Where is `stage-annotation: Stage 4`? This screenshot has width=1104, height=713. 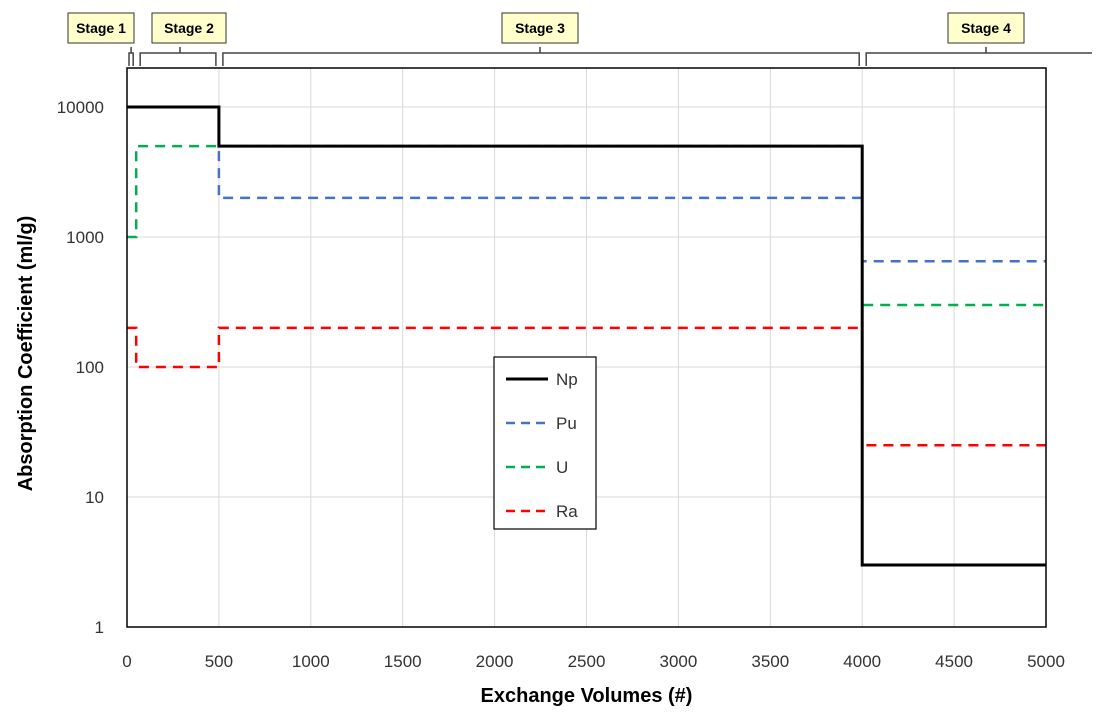
stage-annotation: Stage 4 is located at coordinates (978, 39).